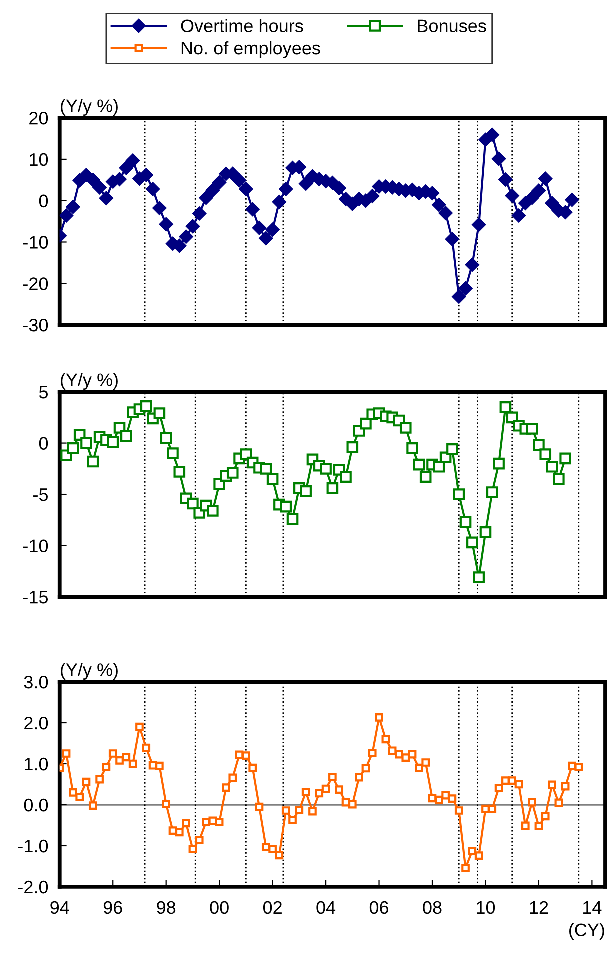  What do you see at coordinates (113, 907) in the screenshot?
I see `x-tick-label: 96` at bounding box center [113, 907].